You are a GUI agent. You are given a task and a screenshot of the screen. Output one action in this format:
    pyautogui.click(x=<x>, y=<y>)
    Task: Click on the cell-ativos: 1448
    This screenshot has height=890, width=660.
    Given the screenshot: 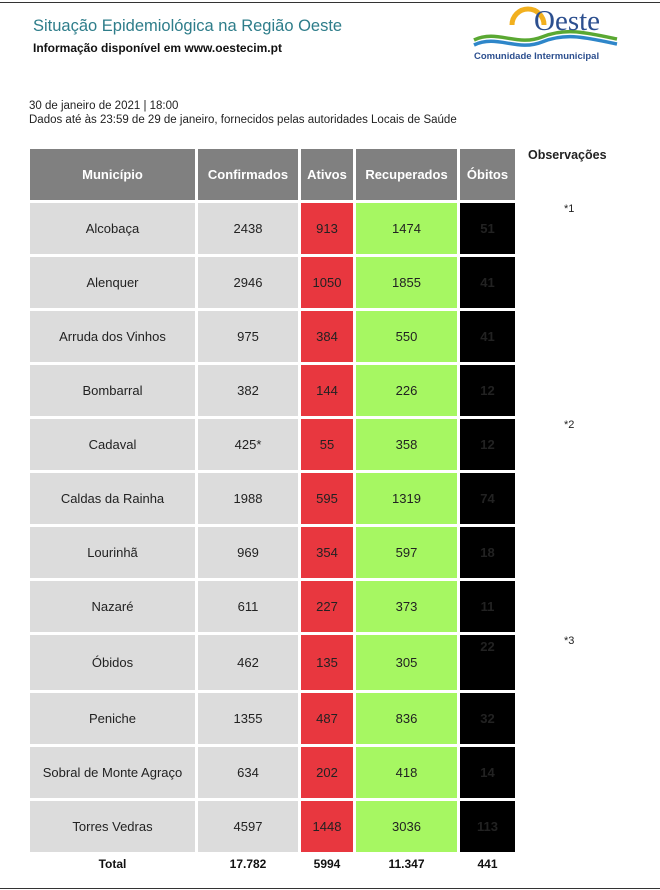 What is the action you would take?
    pyautogui.click(x=327, y=826)
    